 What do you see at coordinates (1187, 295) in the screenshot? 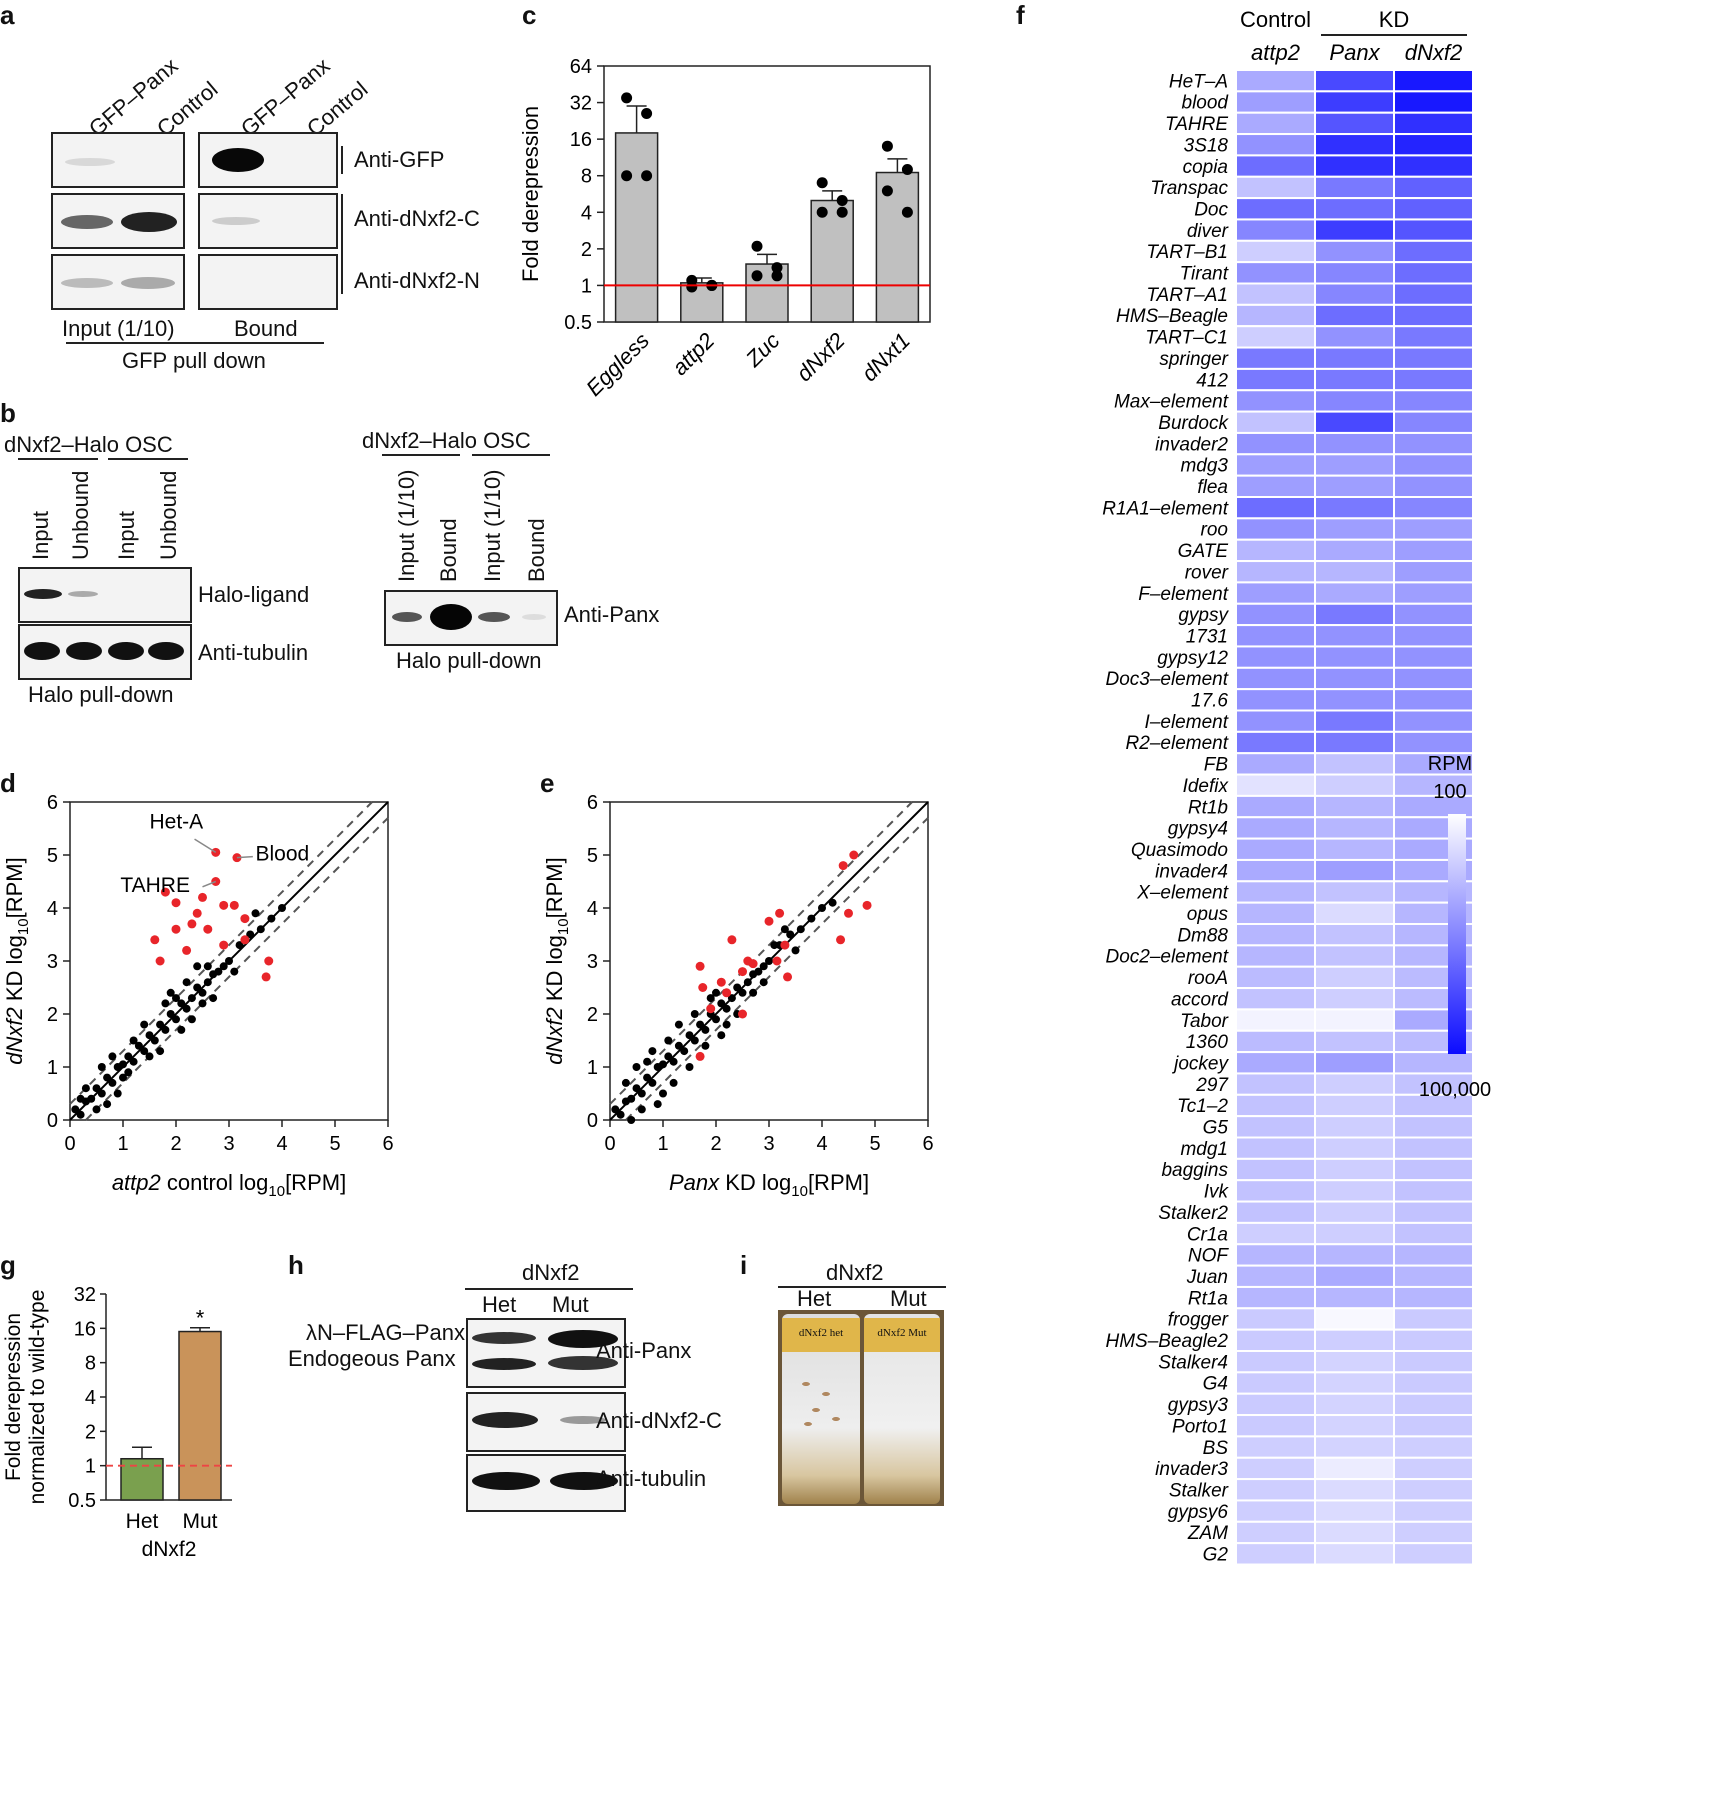
I see `row-label: TART–A1` at bounding box center [1187, 295].